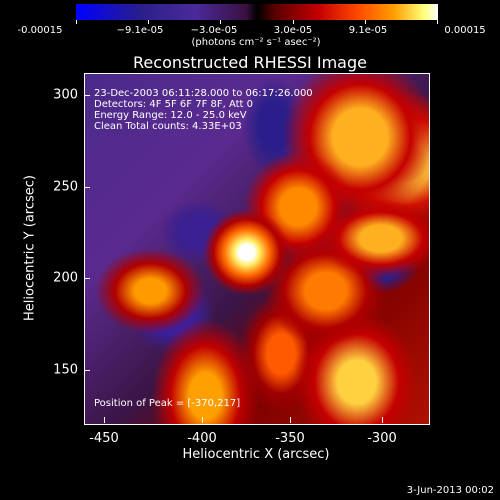 This screenshot has height=500, width=500. What do you see at coordinates (167, 403) in the screenshot?
I see `peak-position: Position of Peak = [-370,217]` at bounding box center [167, 403].